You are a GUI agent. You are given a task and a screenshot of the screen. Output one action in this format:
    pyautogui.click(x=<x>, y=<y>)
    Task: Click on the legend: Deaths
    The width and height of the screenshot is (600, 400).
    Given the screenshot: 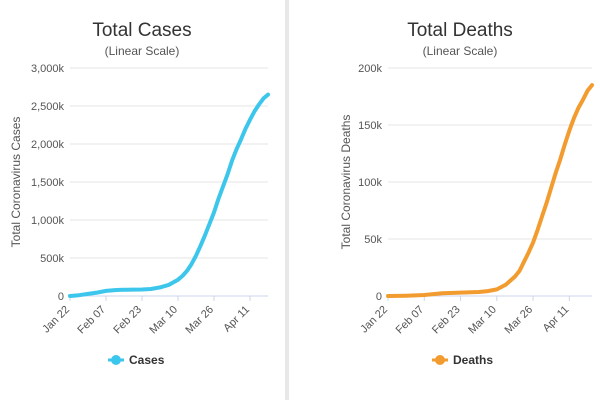 What is the action you would take?
    pyautogui.click(x=462, y=360)
    